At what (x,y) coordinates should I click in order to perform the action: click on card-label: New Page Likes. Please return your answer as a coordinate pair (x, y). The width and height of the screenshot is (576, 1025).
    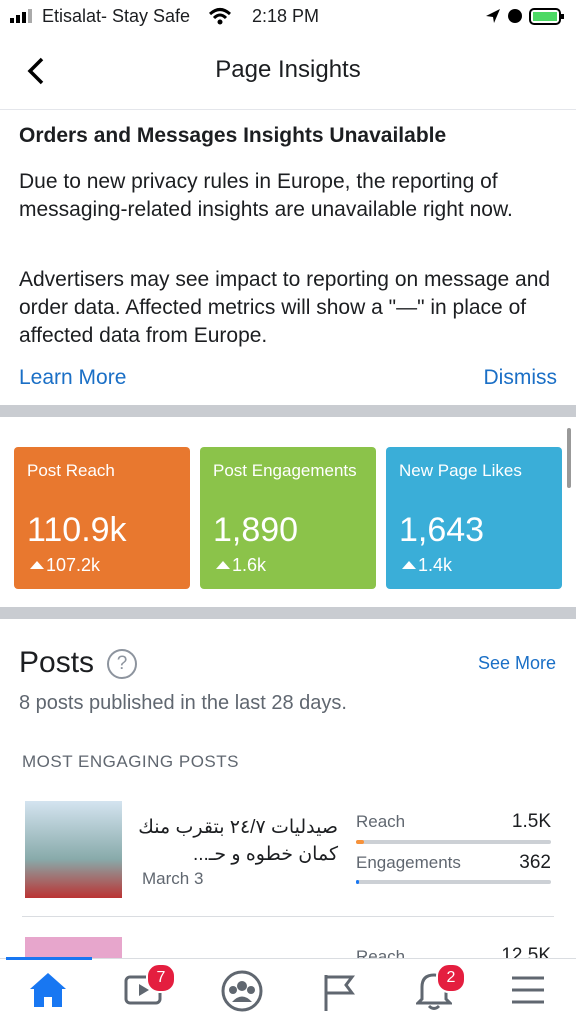
    Looking at the image, I should click on (460, 470).